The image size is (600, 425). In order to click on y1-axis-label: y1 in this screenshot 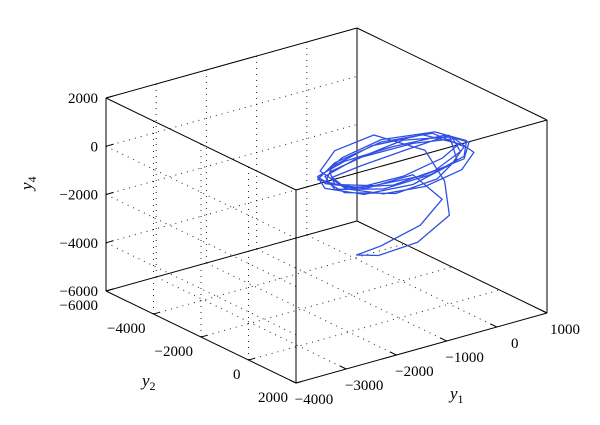, I will do `click(456, 395)`.